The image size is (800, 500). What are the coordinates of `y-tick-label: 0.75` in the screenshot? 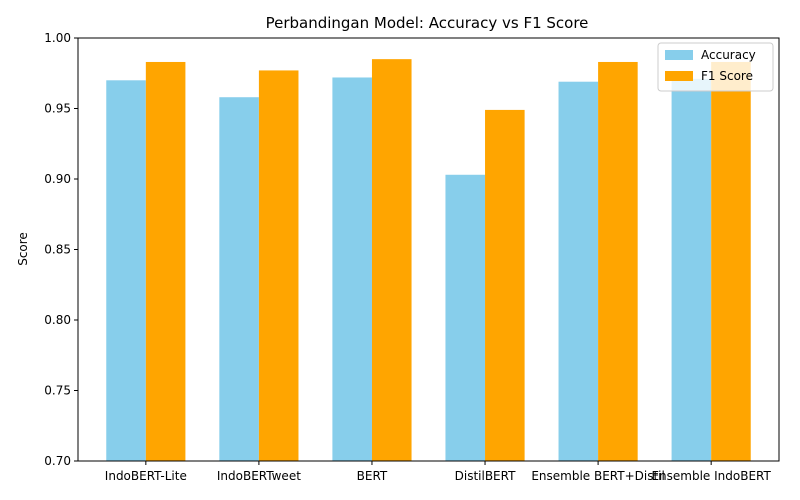 It's located at (57, 391).